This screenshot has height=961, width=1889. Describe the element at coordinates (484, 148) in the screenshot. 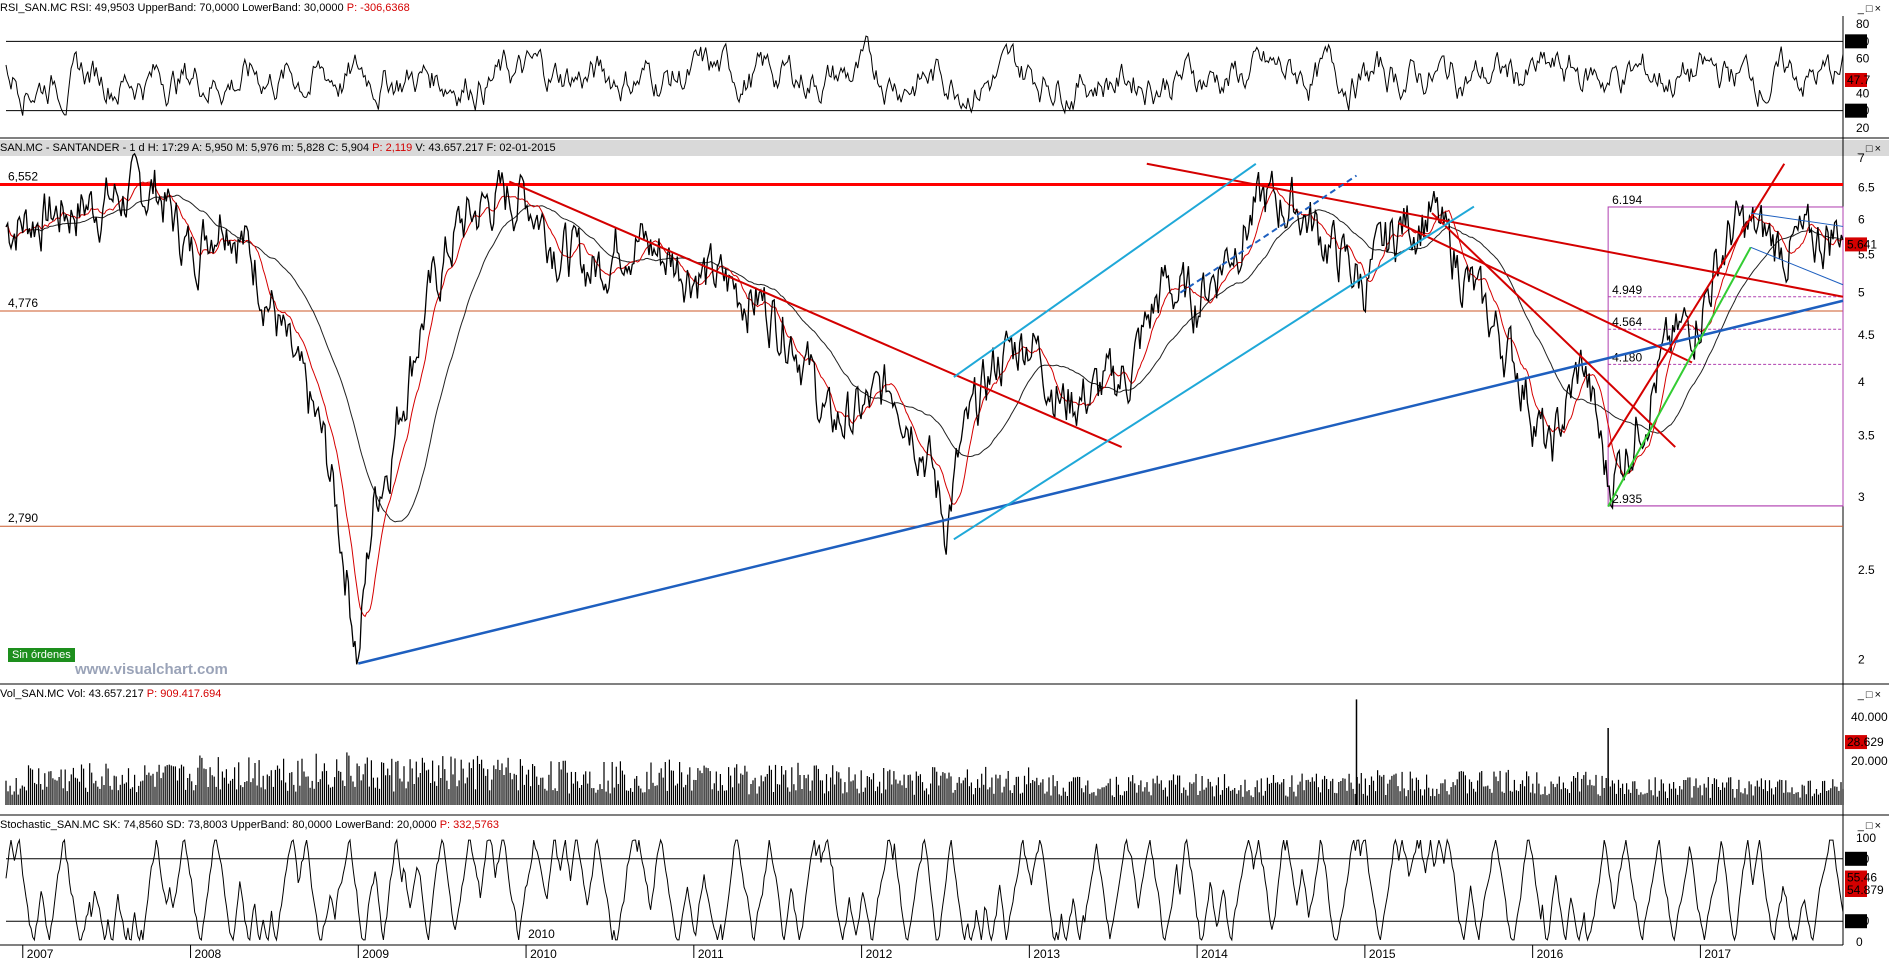

I see `price-header-suffix: V: 43.657.217 F: 02-01-2015` at that location.